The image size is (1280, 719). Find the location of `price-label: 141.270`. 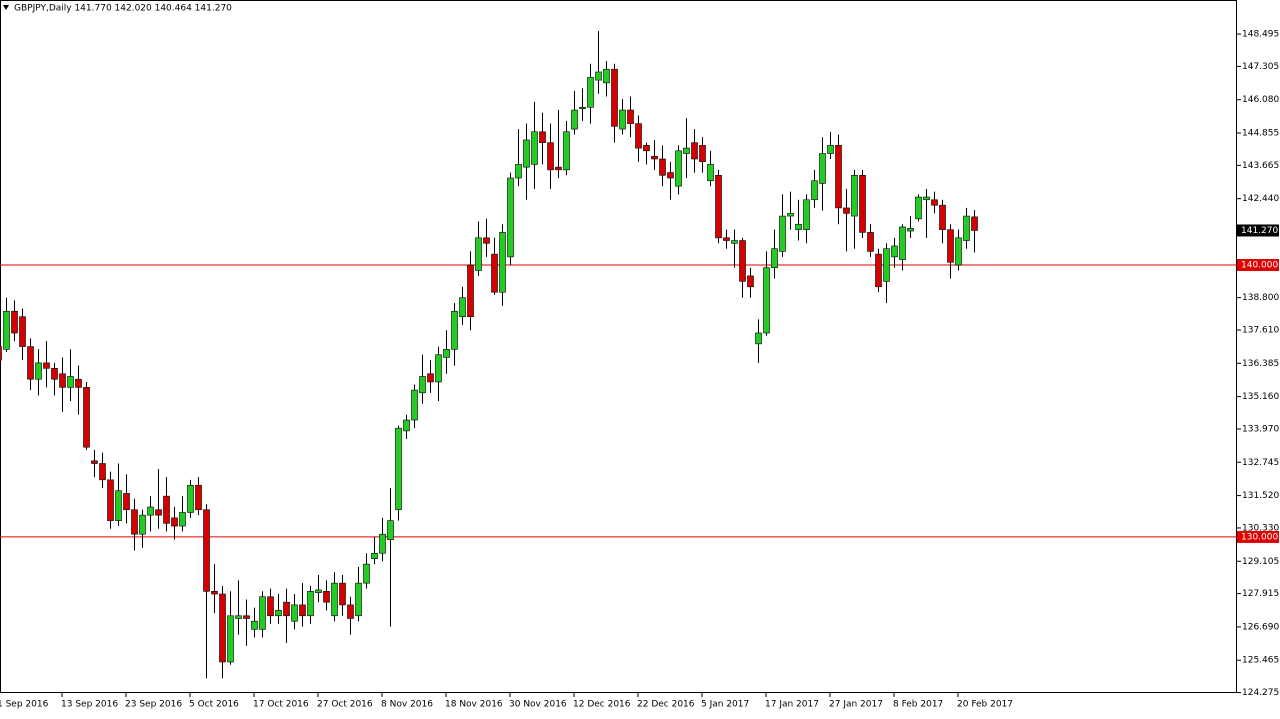

price-label: 141.270 is located at coordinates (1259, 231).